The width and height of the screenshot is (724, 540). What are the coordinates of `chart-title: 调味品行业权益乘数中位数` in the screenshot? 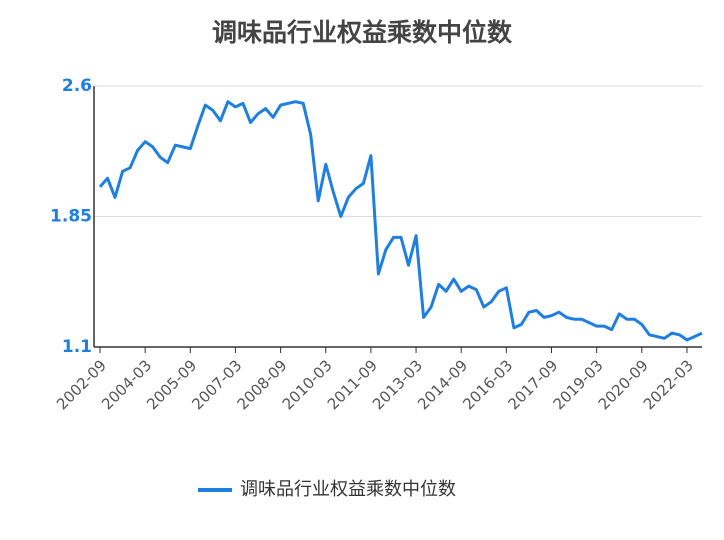 It's located at (362, 32).